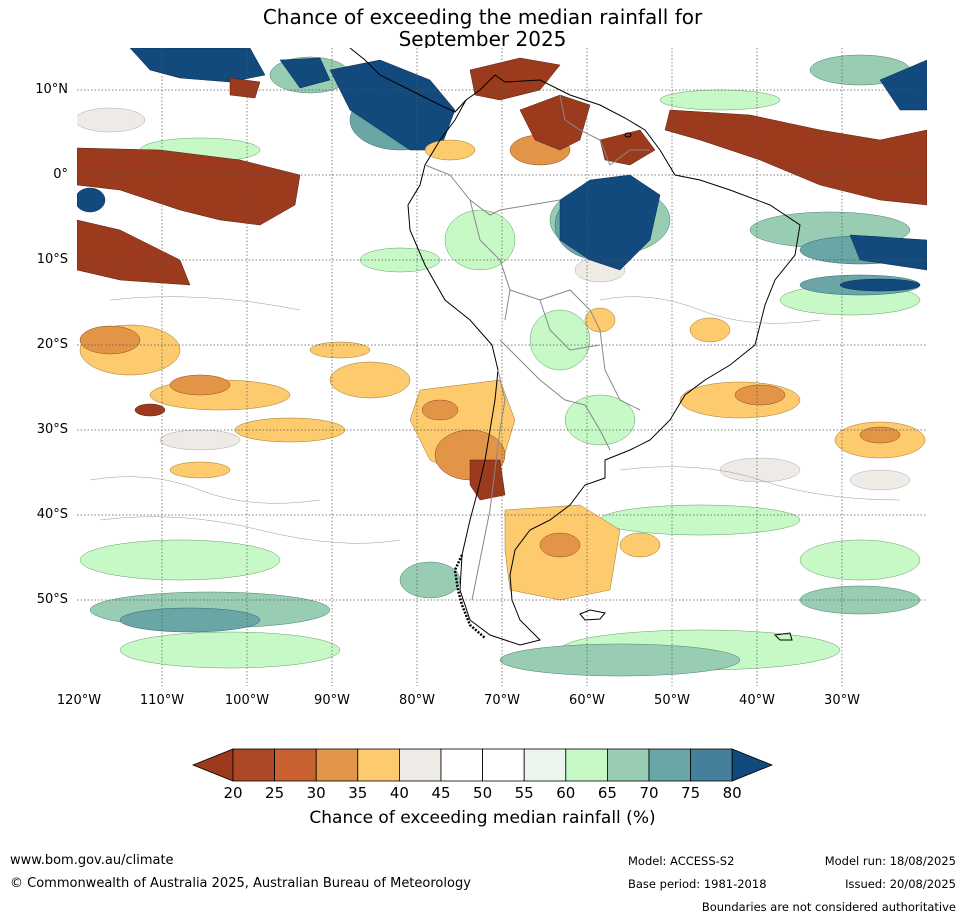 The height and width of the screenshot is (919, 965). Describe the element at coordinates (537, 347) in the screenshot. I see `country-borders` at that location.